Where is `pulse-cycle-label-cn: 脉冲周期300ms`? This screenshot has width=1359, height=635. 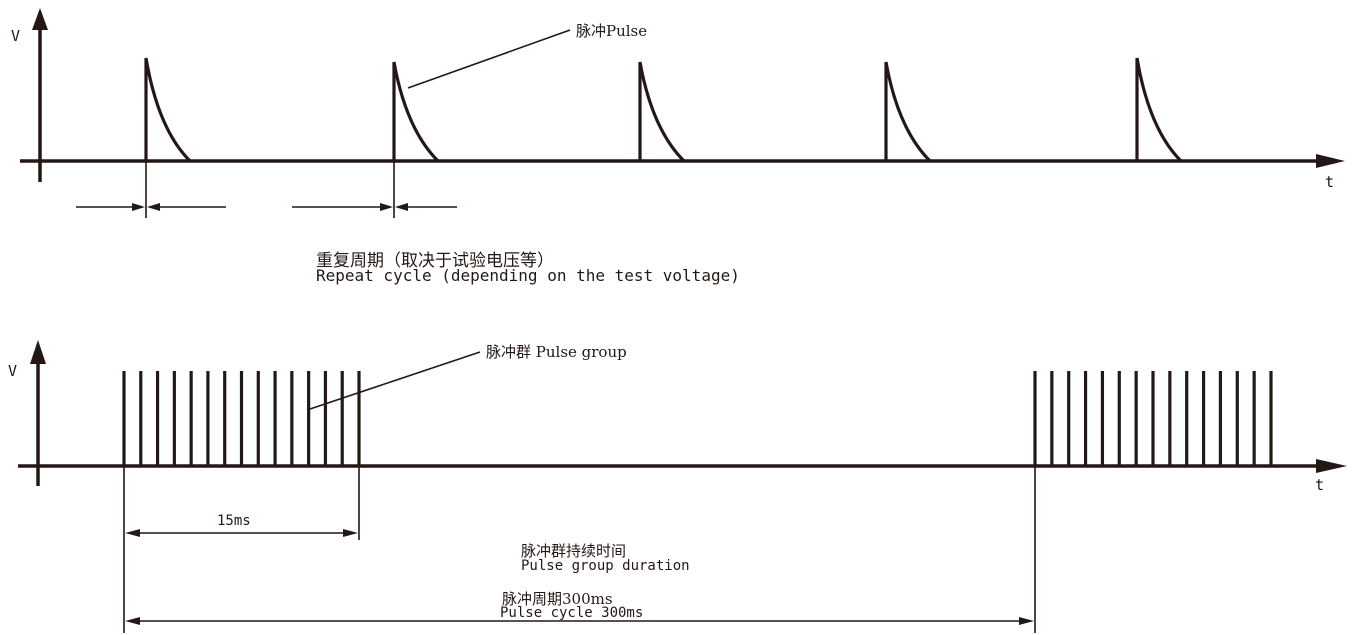 pulse-cycle-label-cn: 脉冲周期300ms is located at coordinates (557, 599).